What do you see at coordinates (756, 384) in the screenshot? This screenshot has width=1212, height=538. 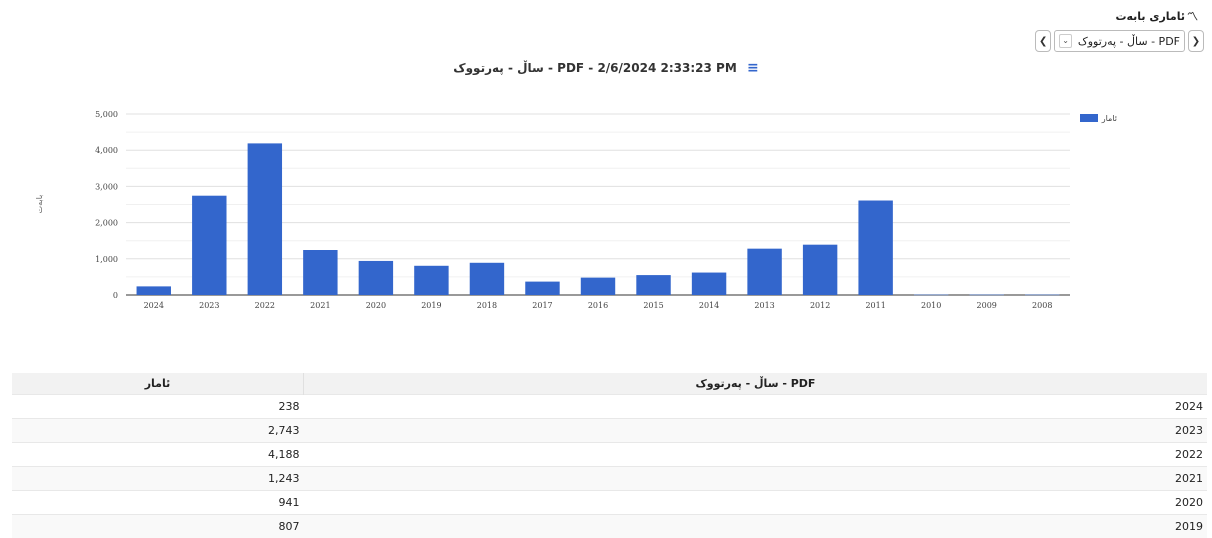 I see `header-year: ساڵ - پەرتووک - PDF` at bounding box center [756, 384].